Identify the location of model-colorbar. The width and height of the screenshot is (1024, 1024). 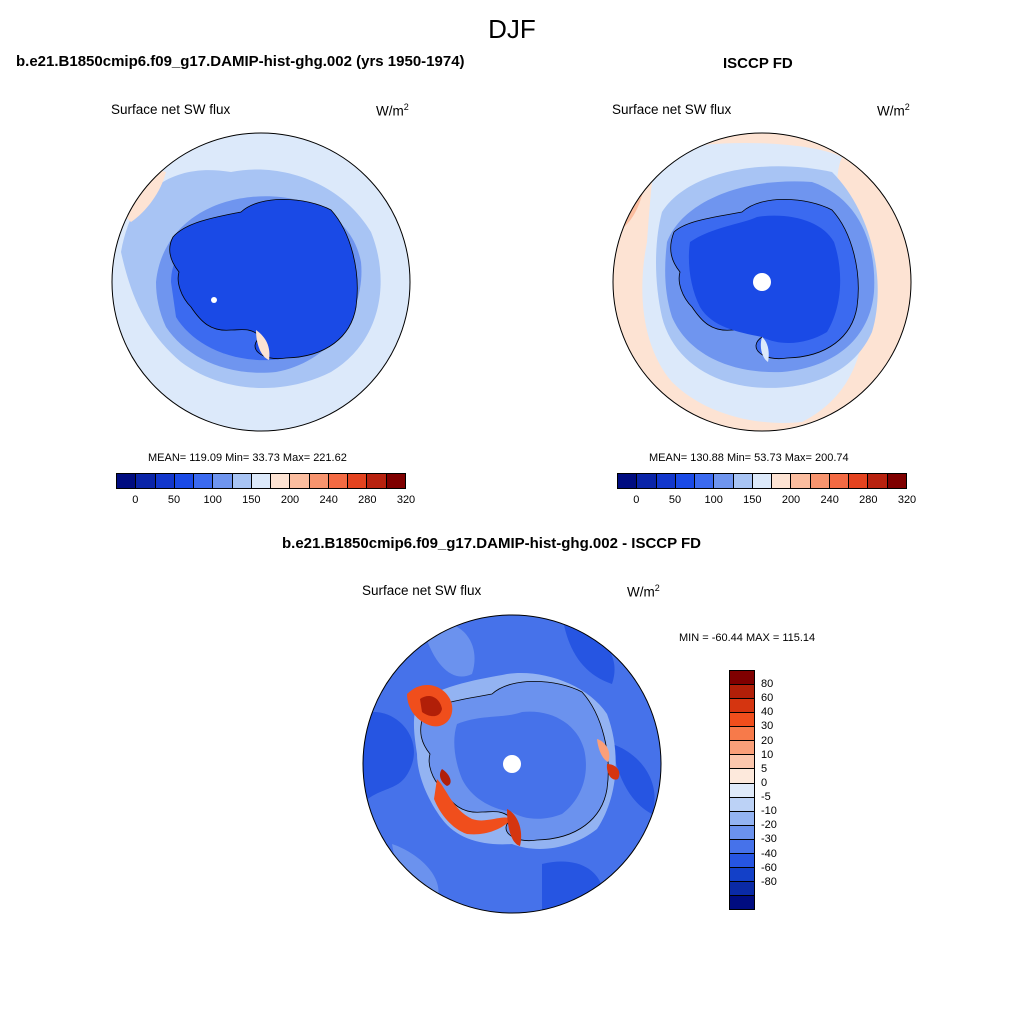
(261, 481).